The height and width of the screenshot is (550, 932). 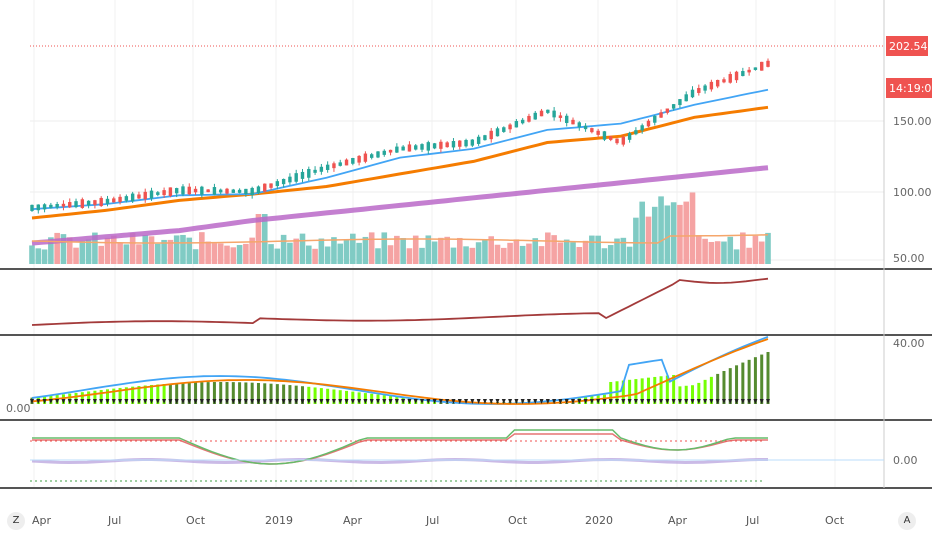 What do you see at coordinates (196, 520) in the screenshot?
I see `time-label: Oct` at bounding box center [196, 520].